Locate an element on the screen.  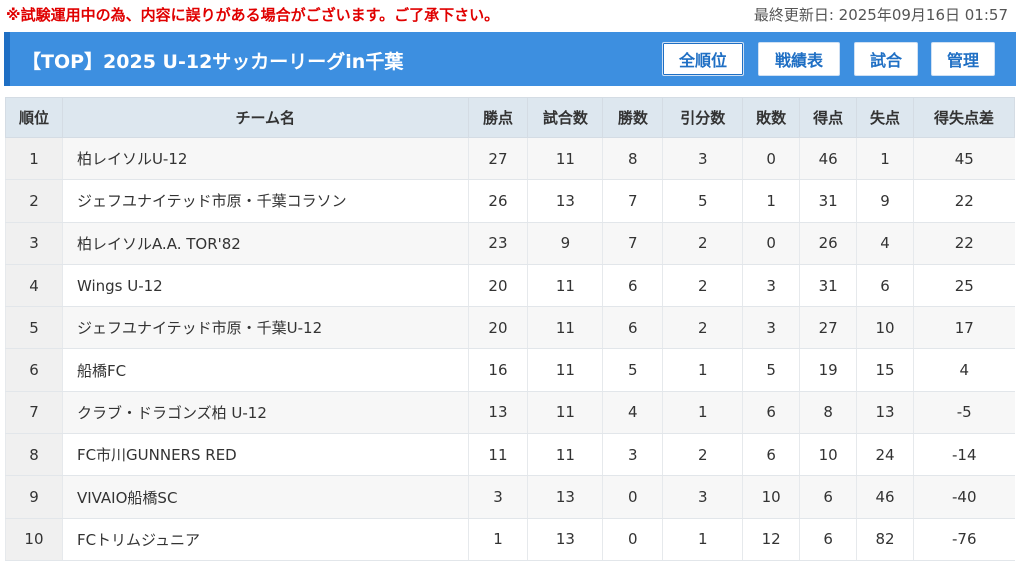
cell-losses: 5 is located at coordinates (771, 370).